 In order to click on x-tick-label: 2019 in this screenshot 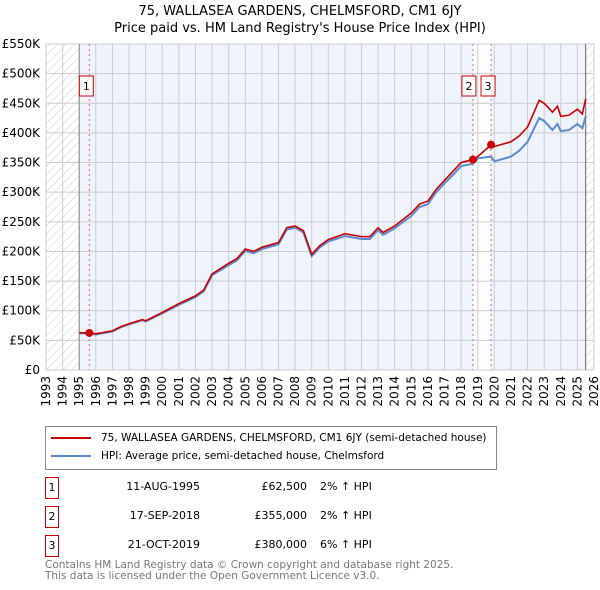, I will do `click(478, 391)`.